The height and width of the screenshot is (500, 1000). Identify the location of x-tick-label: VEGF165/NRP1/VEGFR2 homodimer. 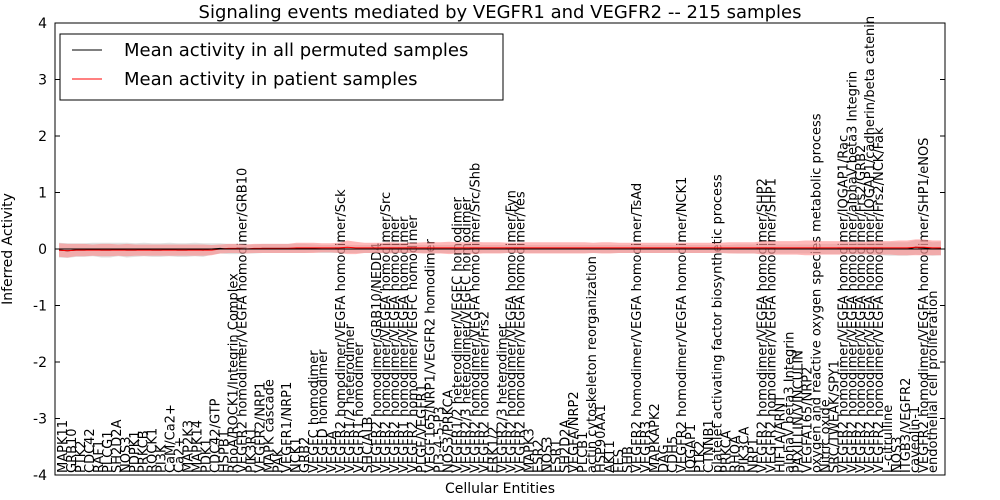
(431, 355).